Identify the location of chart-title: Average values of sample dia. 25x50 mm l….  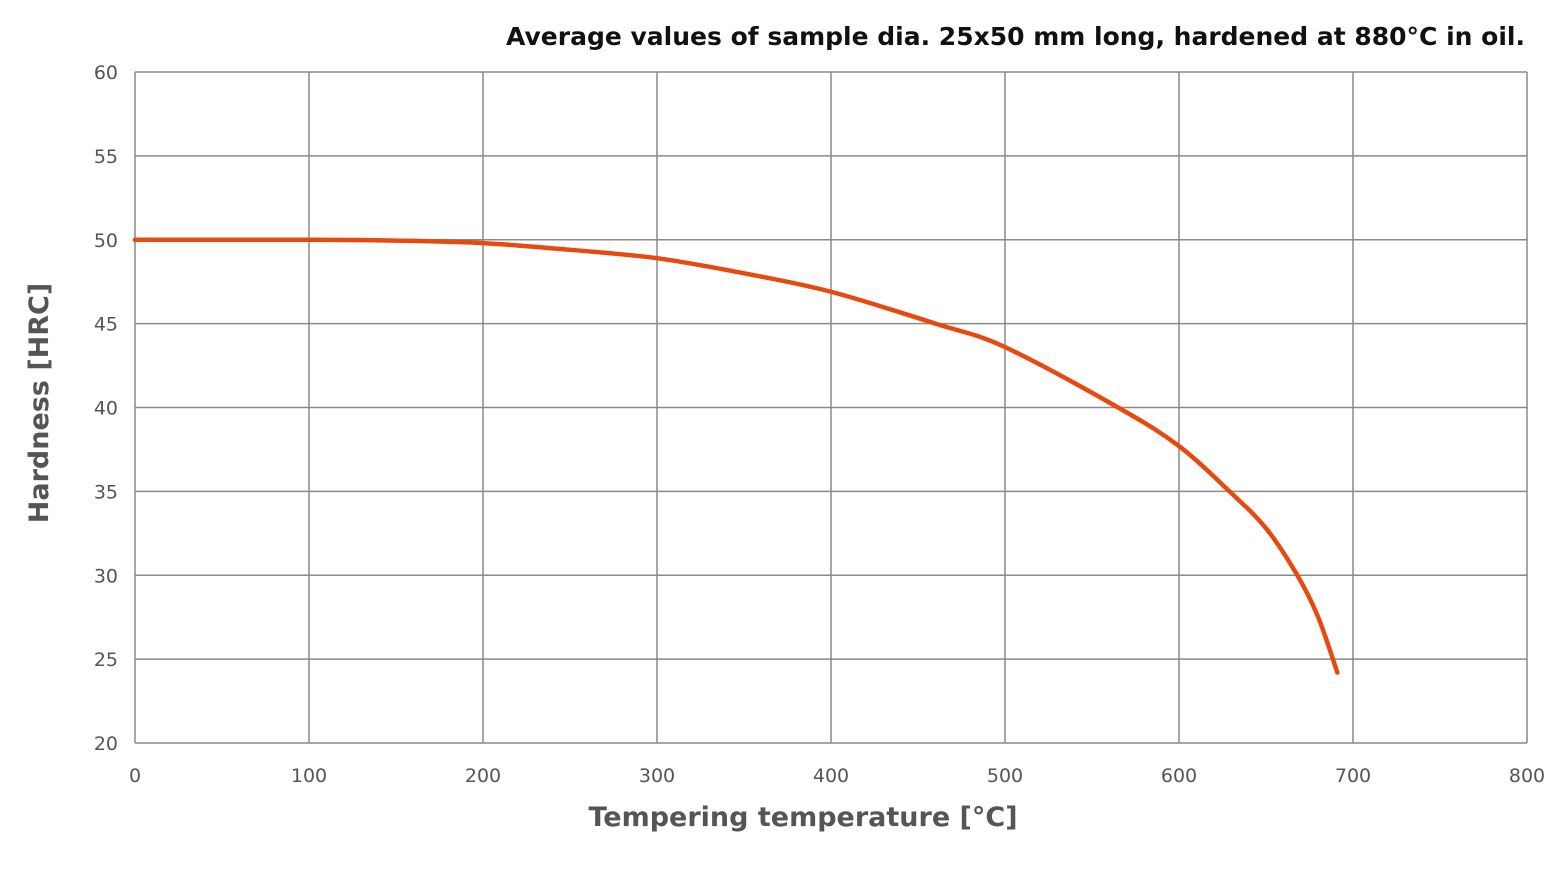
(1015, 36).